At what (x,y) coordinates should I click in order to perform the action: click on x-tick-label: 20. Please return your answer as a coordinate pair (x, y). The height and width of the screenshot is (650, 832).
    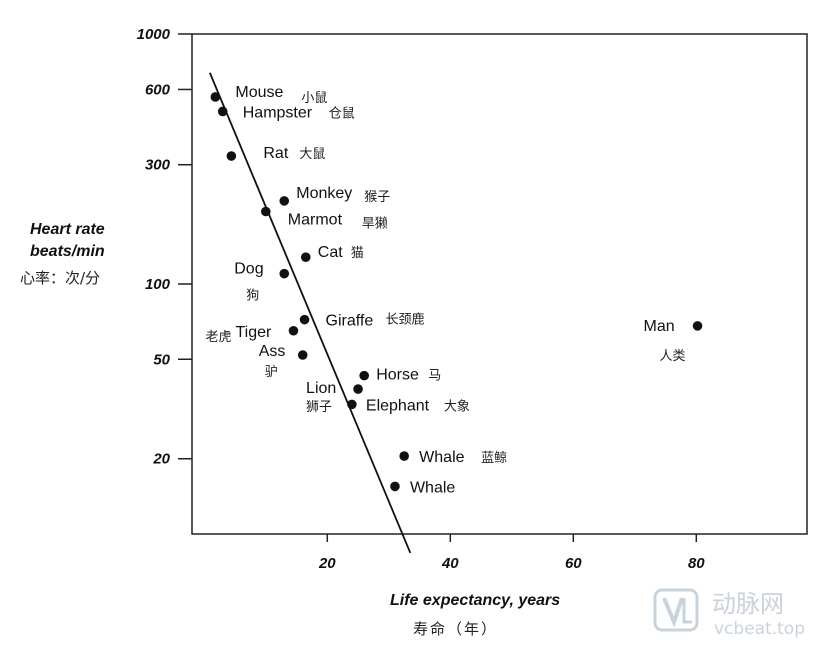
    Looking at the image, I should click on (327, 563).